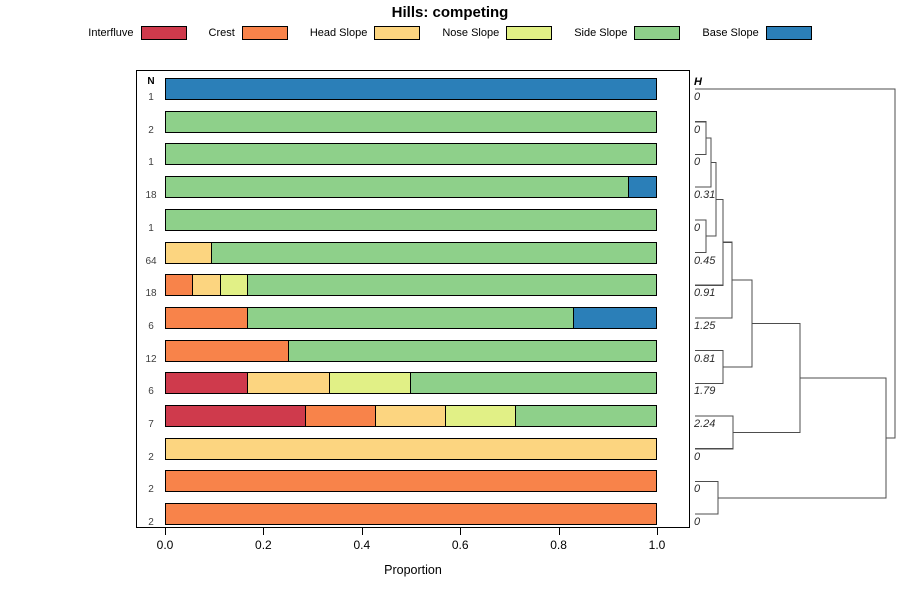 The height and width of the screenshot is (600, 900). I want to click on chart-row: SANOSTEE10, so click(418, 156).